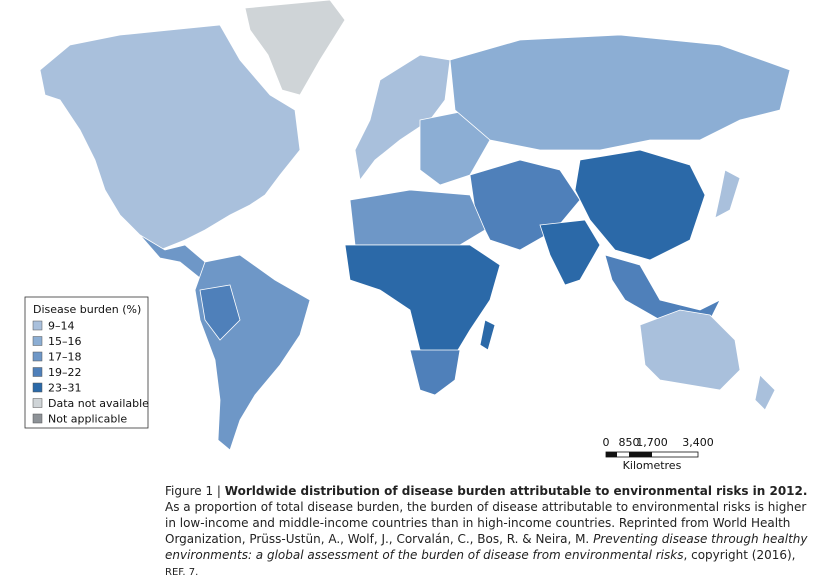 The height and width of the screenshot is (581, 823). What do you see at coordinates (652, 465) in the screenshot?
I see `scale-unit: Kilometres` at bounding box center [652, 465].